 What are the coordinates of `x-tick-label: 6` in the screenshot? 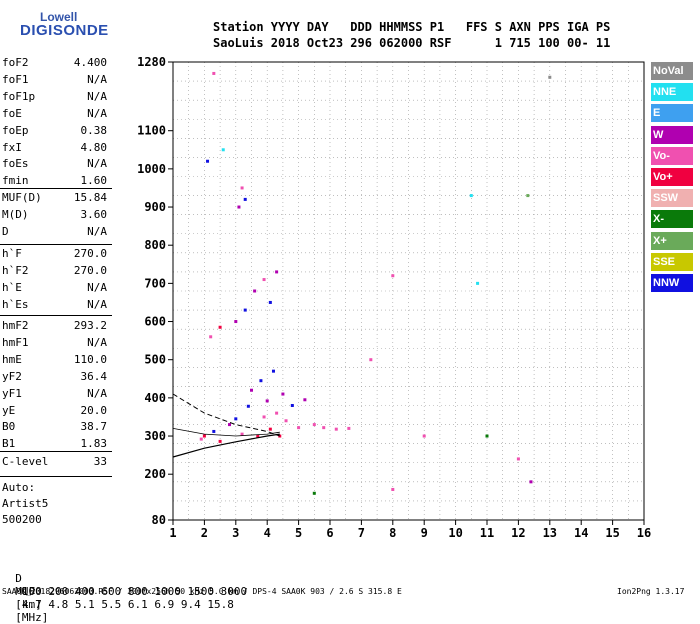 It's located at (329, 533).